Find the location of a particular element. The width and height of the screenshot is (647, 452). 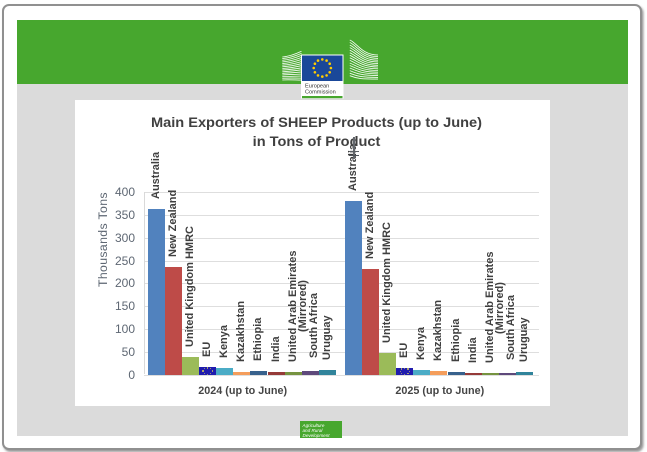

svg-text: Commission is located at coordinates (320, 93).